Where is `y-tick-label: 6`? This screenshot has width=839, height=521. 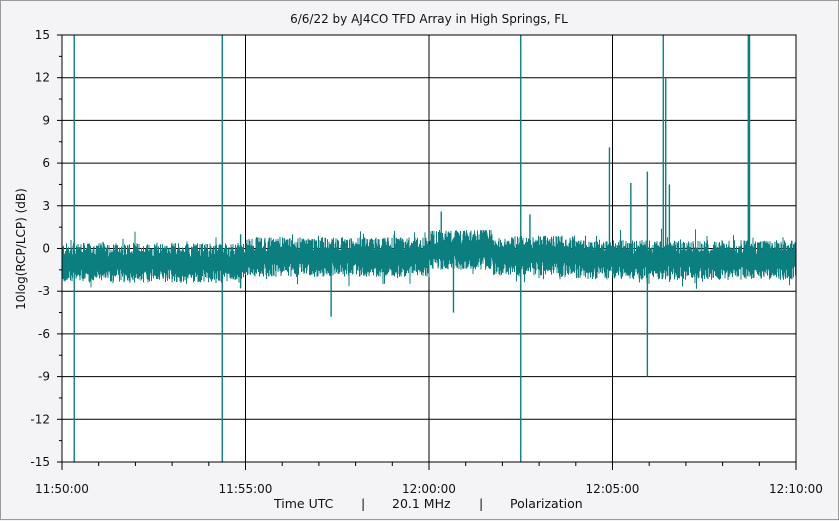 y-tick-label: 6 is located at coordinates (46, 163).